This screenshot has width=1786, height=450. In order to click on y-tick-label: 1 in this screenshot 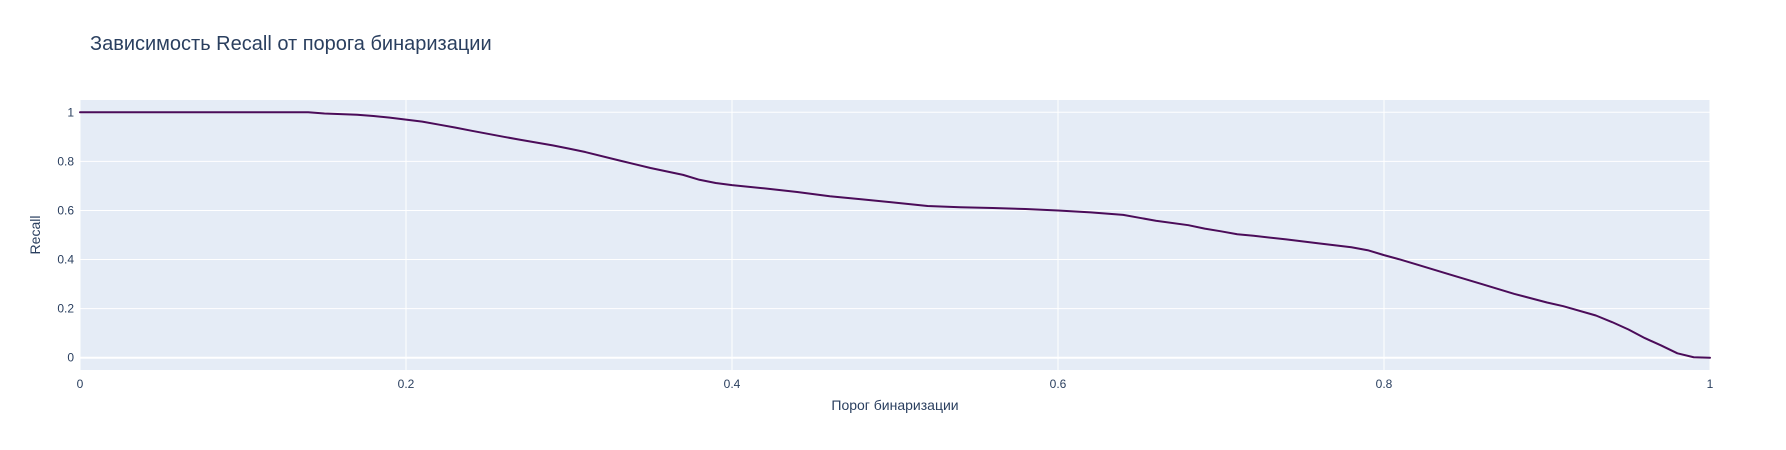, I will do `click(70, 112)`.